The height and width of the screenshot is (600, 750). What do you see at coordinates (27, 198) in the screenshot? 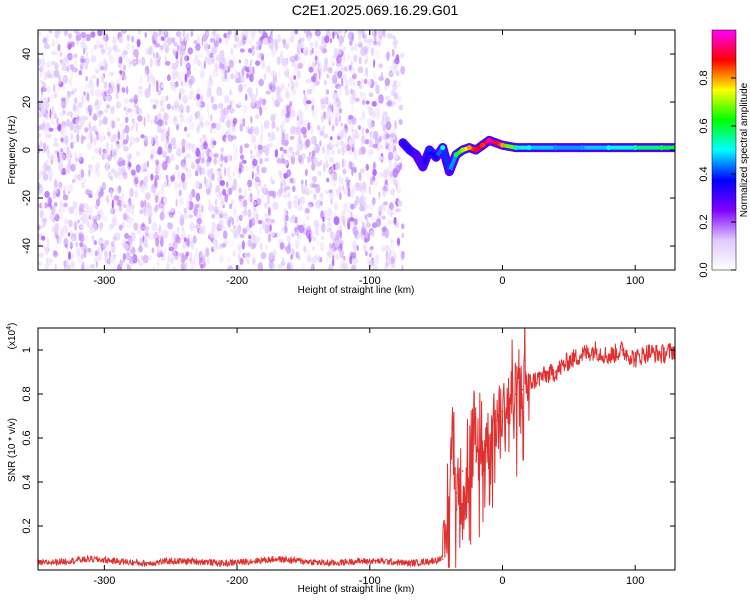
I see `spectrogram-y-tick-label: -20` at bounding box center [27, 198].